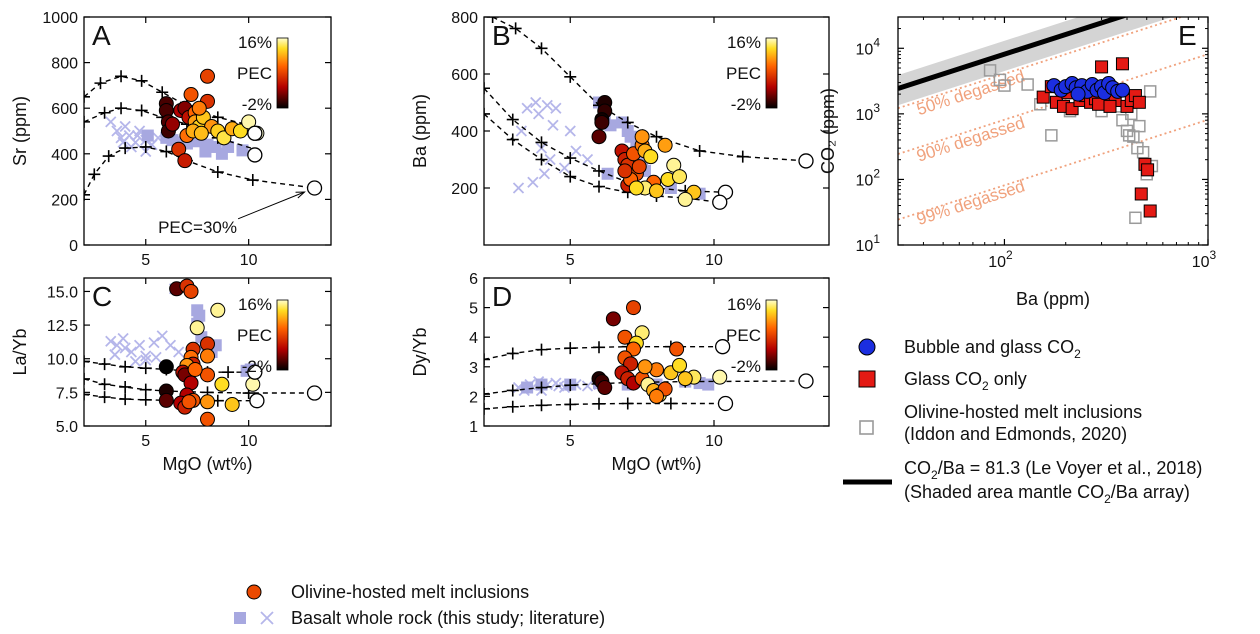 Image resolution: width=1260 pixels, height=634 pixels. I want to click on x-tick-label: 5, so click(570, 441).